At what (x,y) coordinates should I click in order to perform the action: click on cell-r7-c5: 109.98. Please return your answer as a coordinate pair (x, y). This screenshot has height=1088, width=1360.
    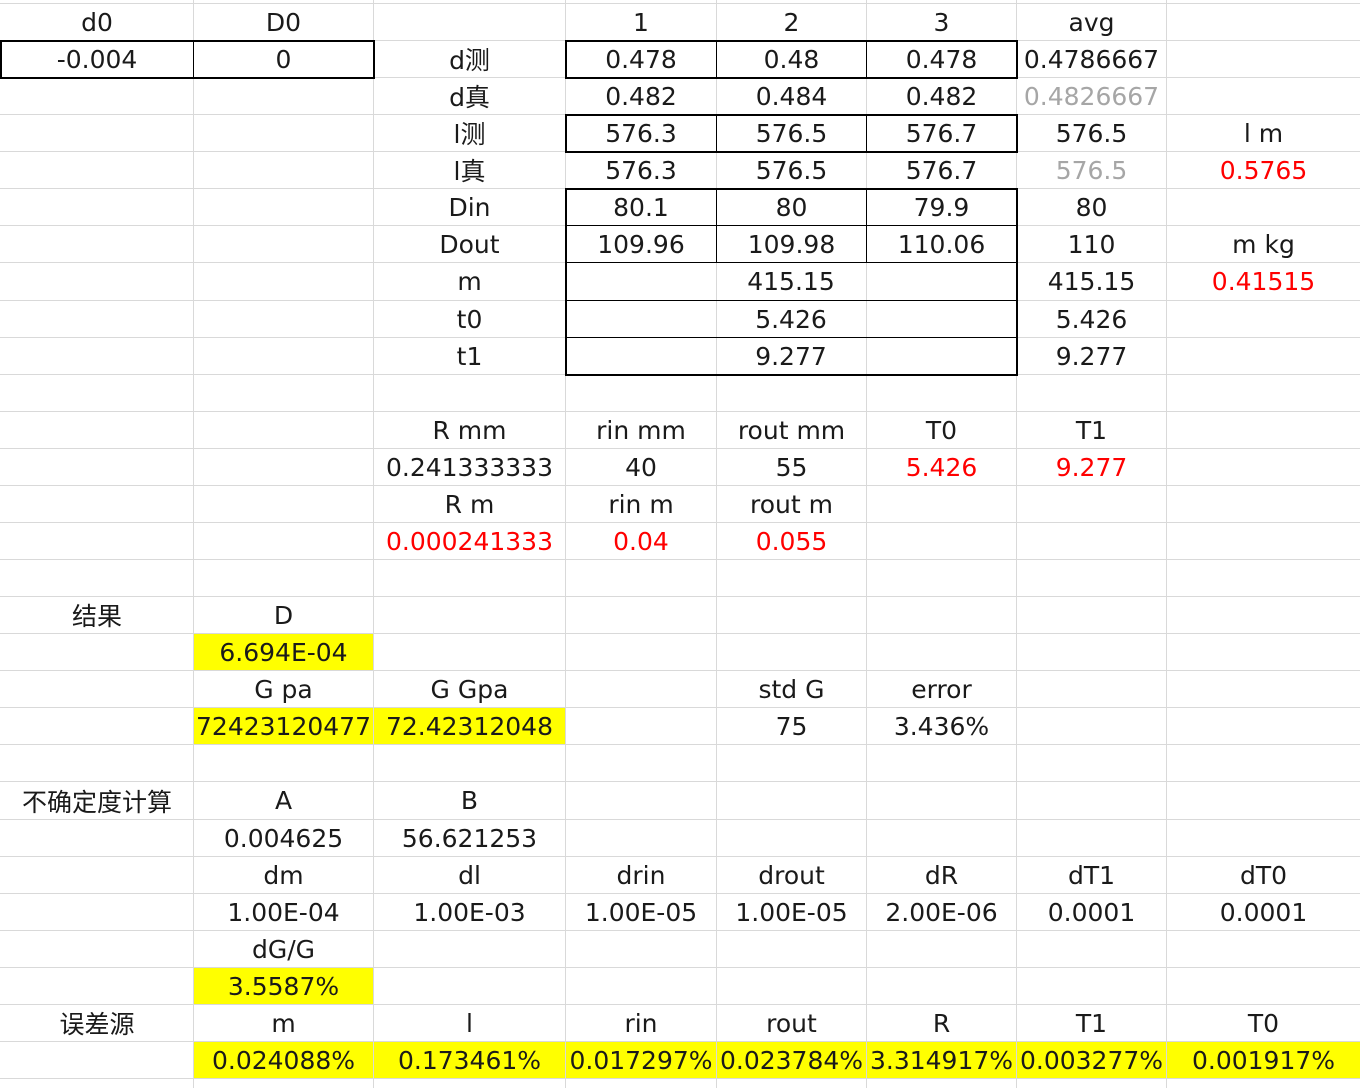
    Looking at the image, I should click on (791, 244).